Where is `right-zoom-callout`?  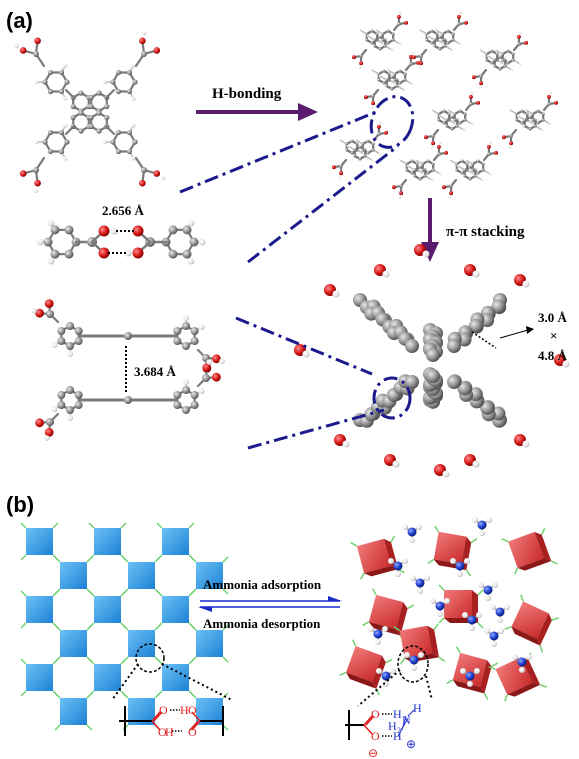
right-zoom-callout is located at coordinates (395, 676).